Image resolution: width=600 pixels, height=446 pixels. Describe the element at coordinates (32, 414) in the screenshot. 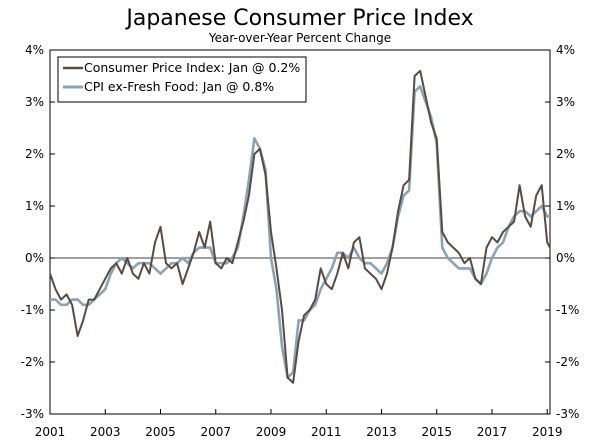

I see `y-tick-label-left: -3%` at that location.